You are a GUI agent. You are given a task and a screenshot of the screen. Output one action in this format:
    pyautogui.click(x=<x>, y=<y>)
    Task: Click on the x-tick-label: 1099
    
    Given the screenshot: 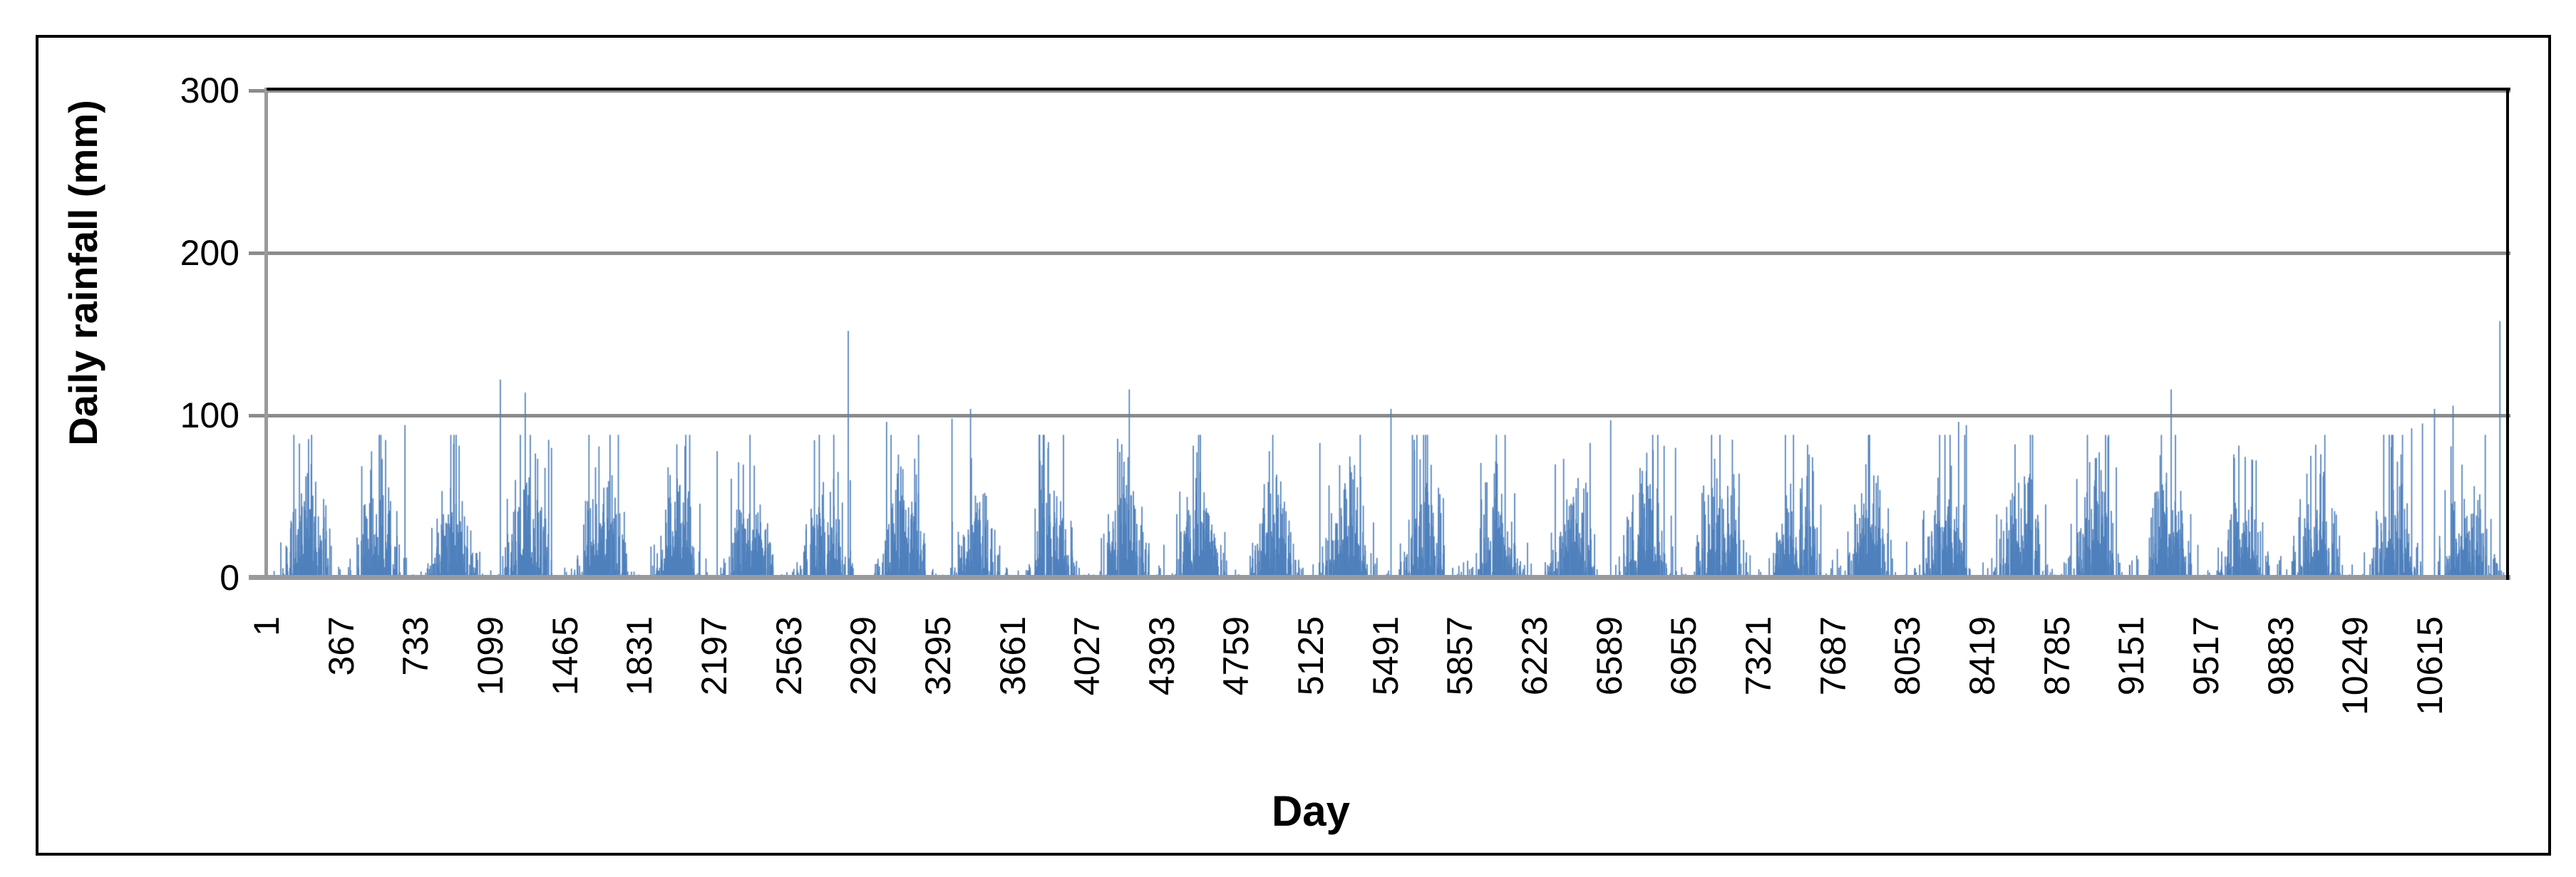 What is the action you would take?
    pyautogui.click(x=490, y=656)
    